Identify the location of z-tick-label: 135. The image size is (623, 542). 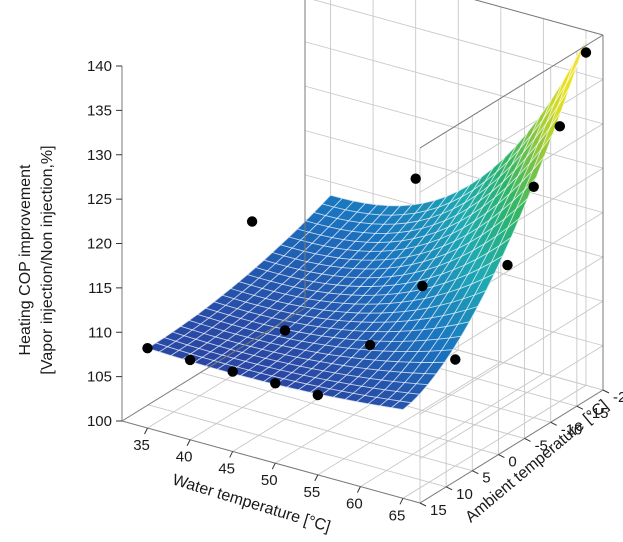
(99, 110).